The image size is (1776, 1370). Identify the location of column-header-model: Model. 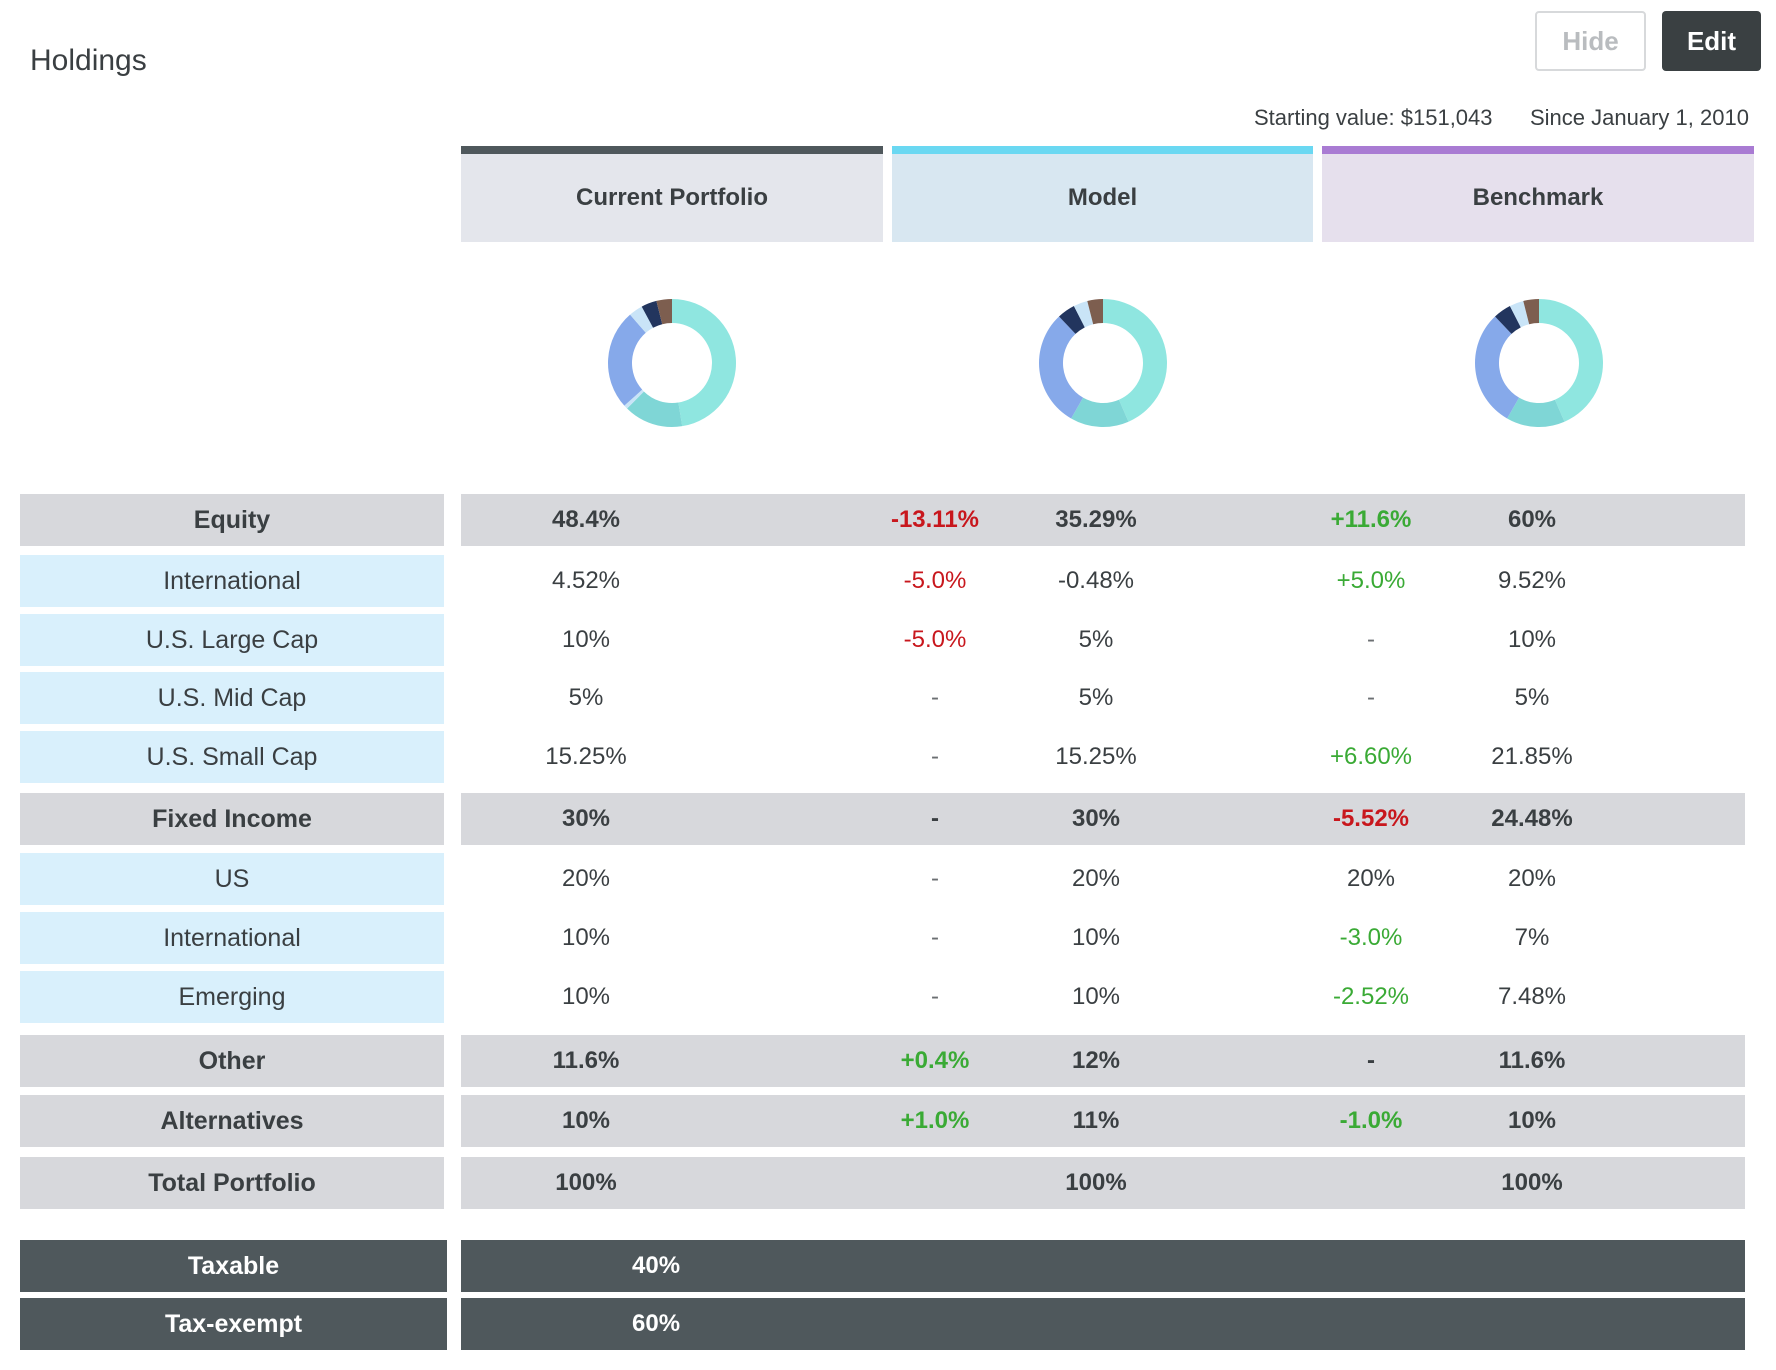
(1102, 194).